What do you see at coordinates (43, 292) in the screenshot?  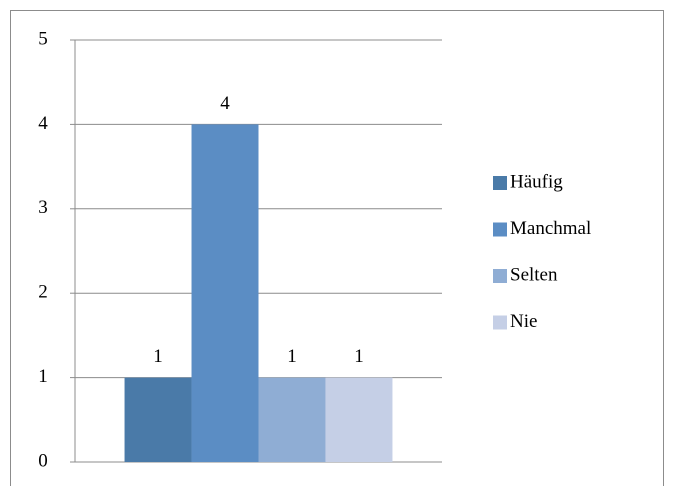 I see `y-tick-label: 2` at bounding box center [43, 292].